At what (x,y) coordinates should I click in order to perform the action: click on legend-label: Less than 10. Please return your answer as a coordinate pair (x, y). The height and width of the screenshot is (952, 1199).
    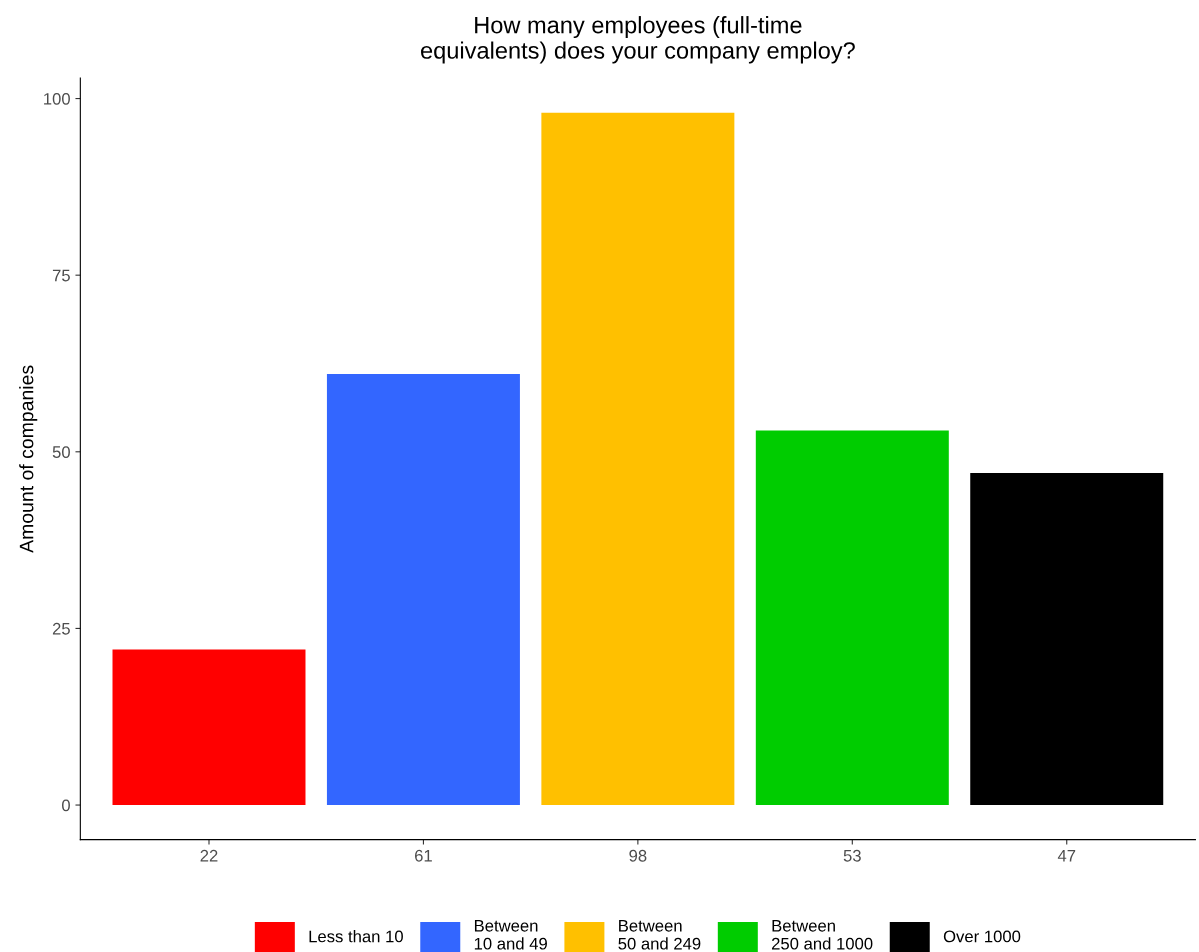
    Looking at the image, I should click on (356, 936).